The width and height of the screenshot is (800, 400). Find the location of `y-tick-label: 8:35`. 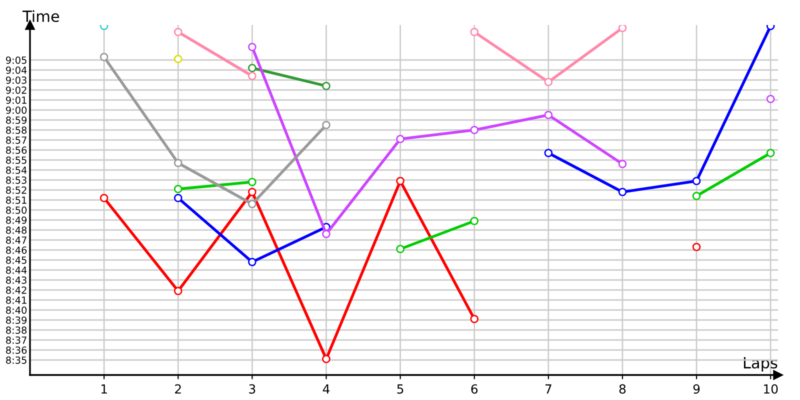

y-tick-label: 8:35 is located at coordinates (16, 360).